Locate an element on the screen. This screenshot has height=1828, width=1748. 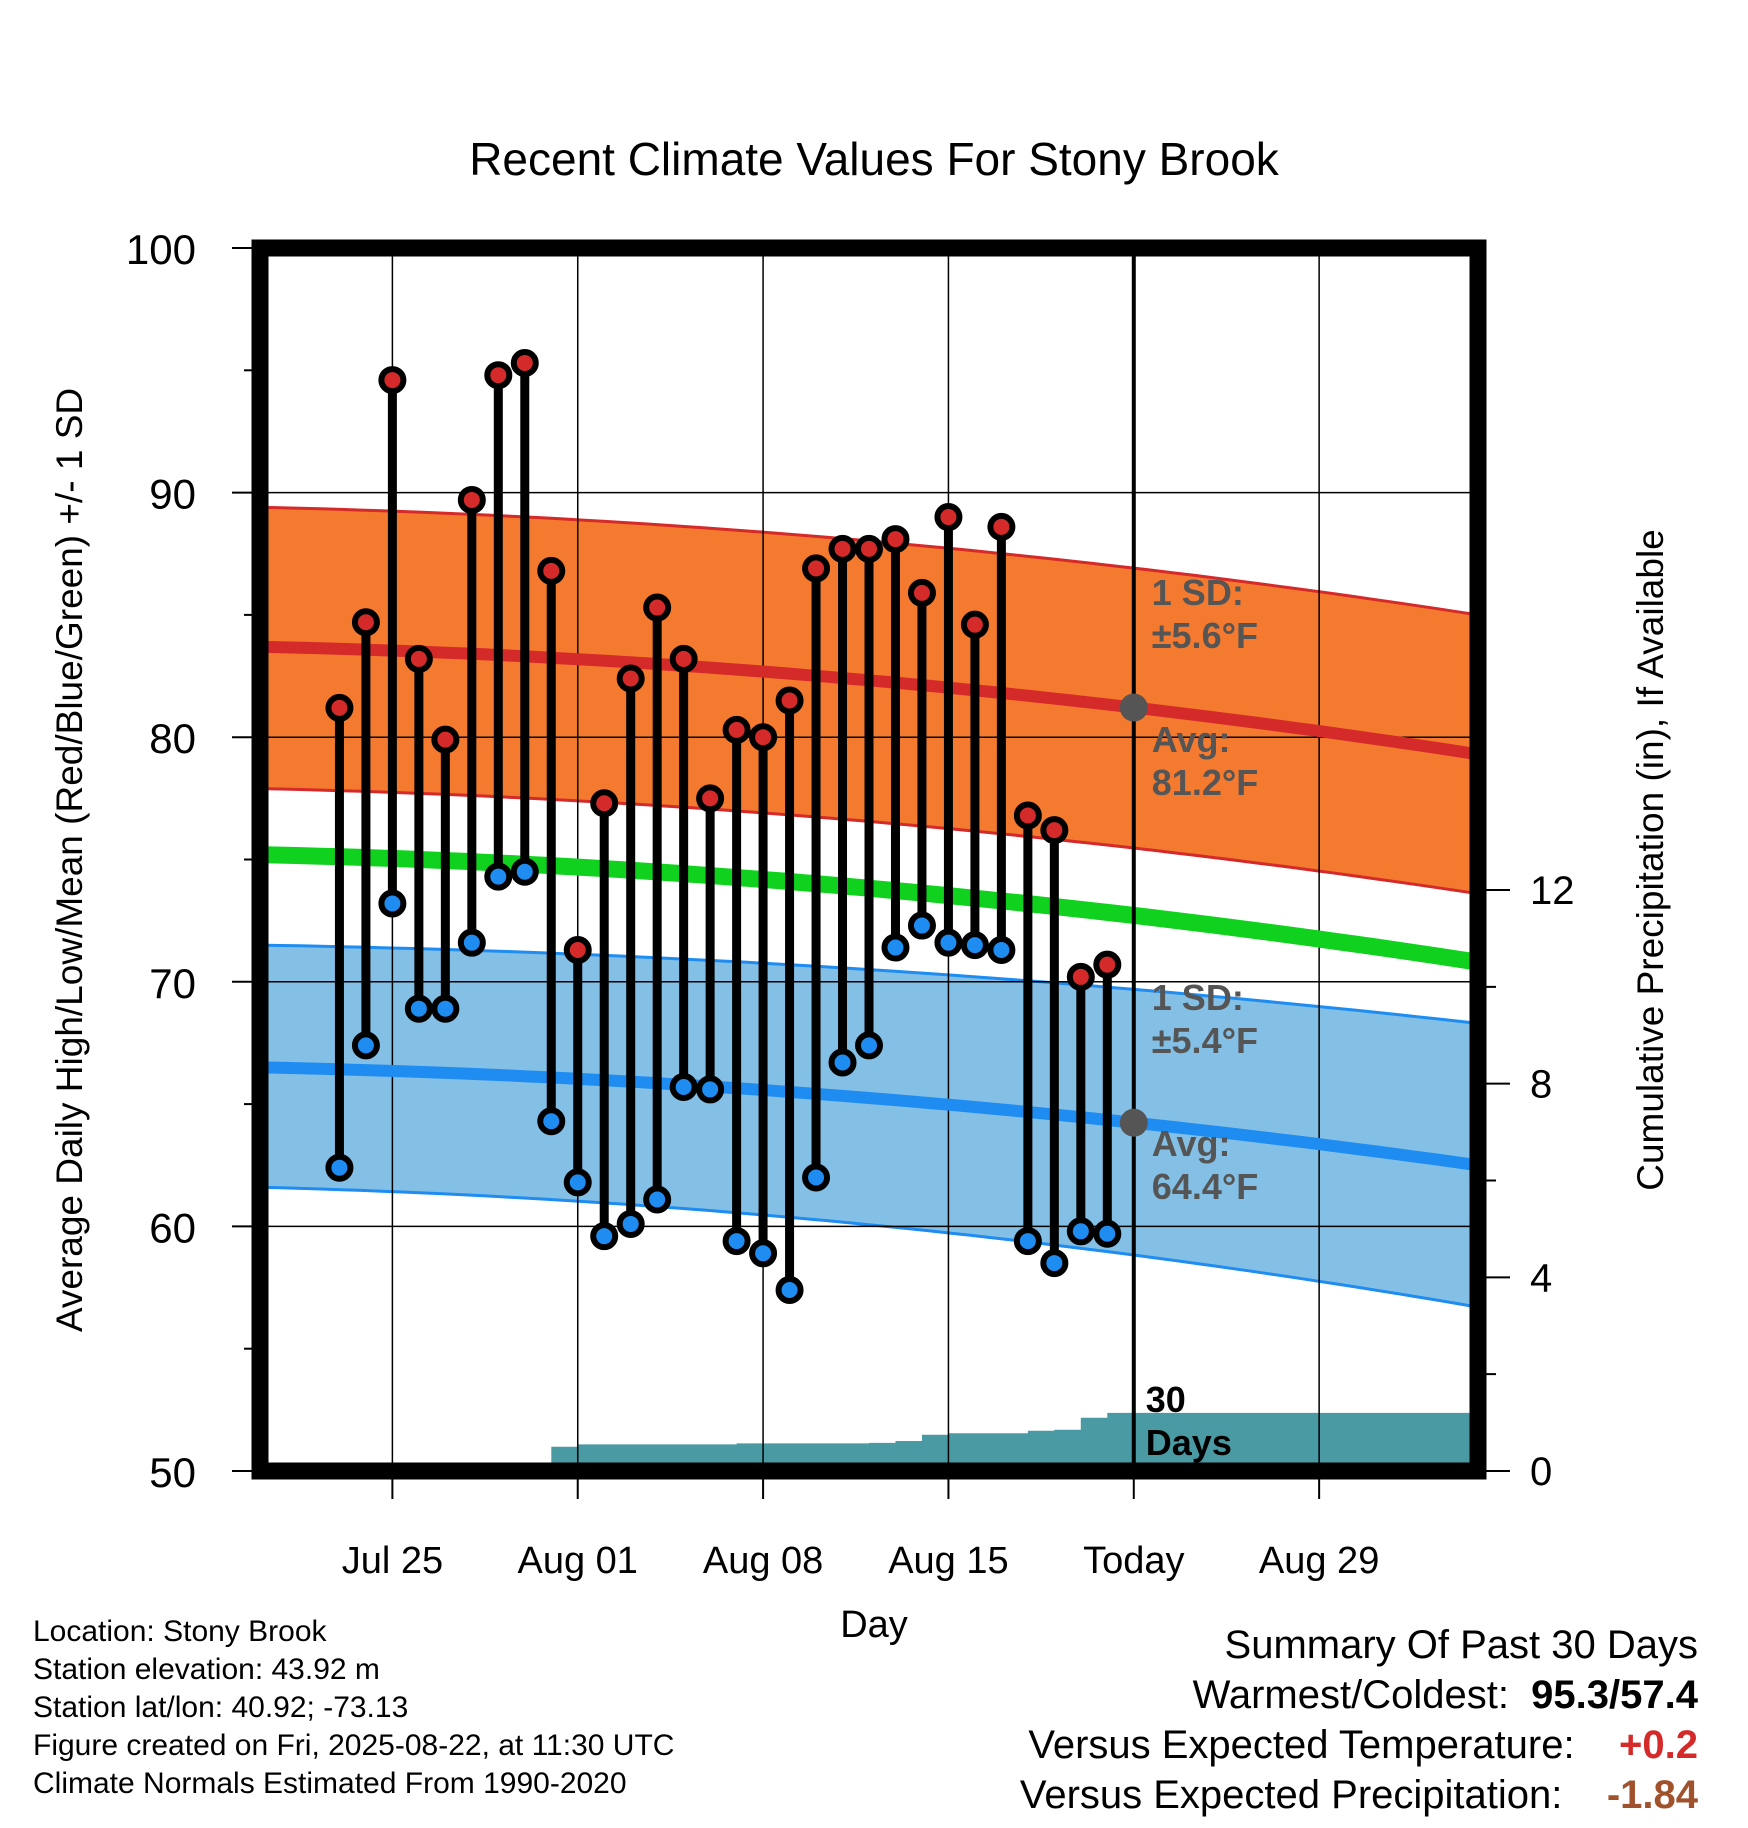
high-sd-value: ±5.6°F is located at coordinates (1205, 635).